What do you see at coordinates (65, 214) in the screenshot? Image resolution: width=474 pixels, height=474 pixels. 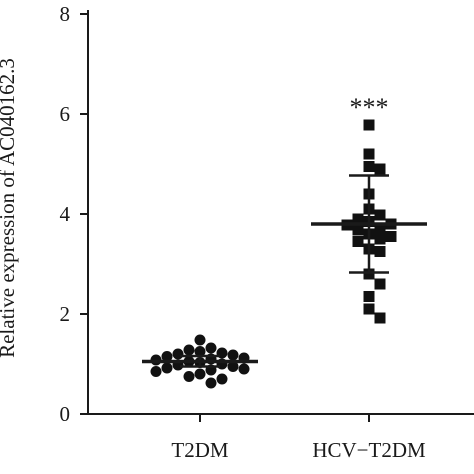 I see `y-tick-label: 4` at bounding box center [65, 214].